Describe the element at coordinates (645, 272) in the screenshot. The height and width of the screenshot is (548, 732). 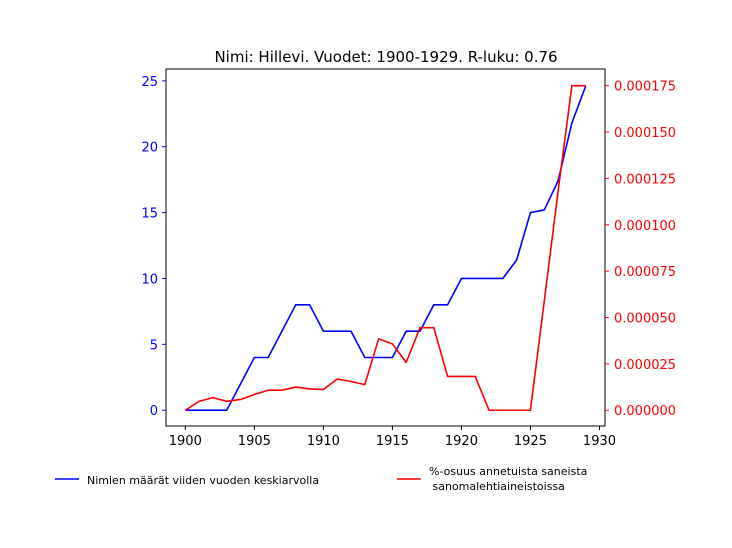
I see `y-right-tick-label: 0.000075` at that location.